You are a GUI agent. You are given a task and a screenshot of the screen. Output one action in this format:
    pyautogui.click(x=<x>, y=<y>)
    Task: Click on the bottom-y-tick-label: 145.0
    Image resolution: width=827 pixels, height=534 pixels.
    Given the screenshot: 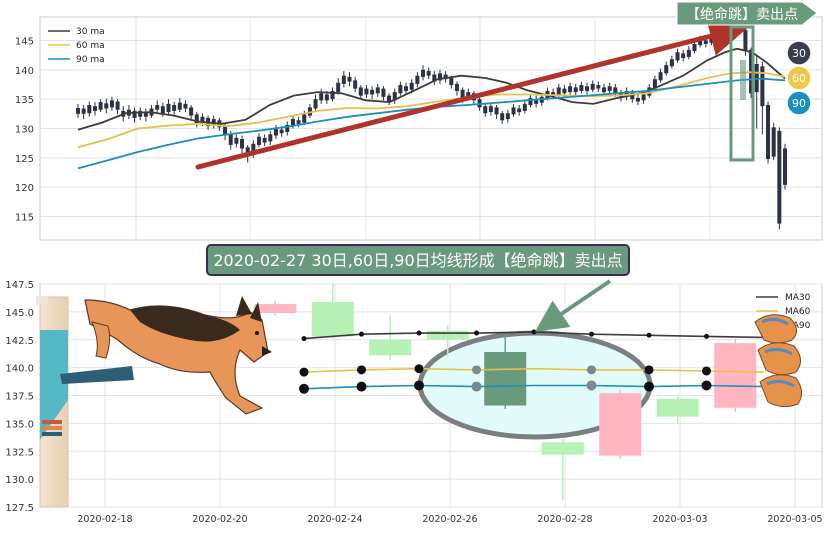 What is the action you would take?
    pyautogui.click(x=19, y=313)
    